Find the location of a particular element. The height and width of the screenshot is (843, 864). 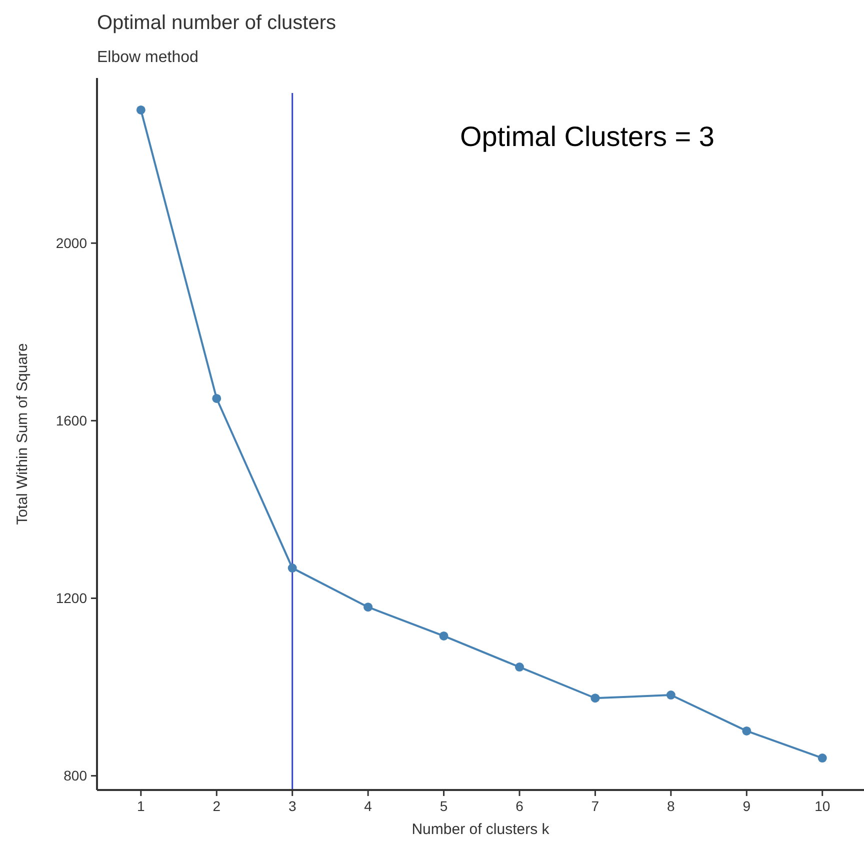

x-tick-label: 4 is located at coordinates (368, 806).